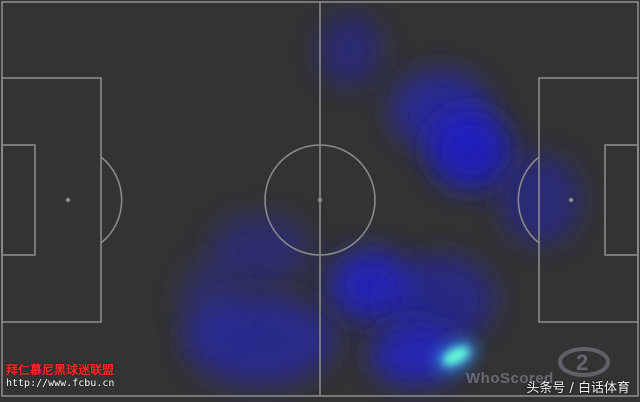 The height and width of the screenshot is (402, 640). I want to click on left-goal-area, so click(18, 200).